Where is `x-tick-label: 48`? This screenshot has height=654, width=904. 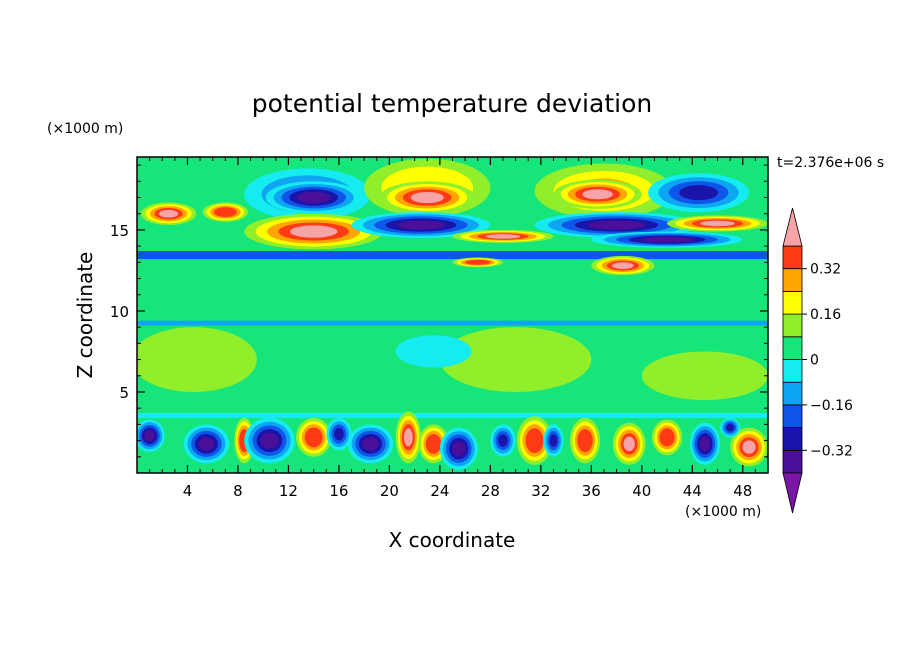 x-tick-label: 48 is located at coordinates (742, 491).